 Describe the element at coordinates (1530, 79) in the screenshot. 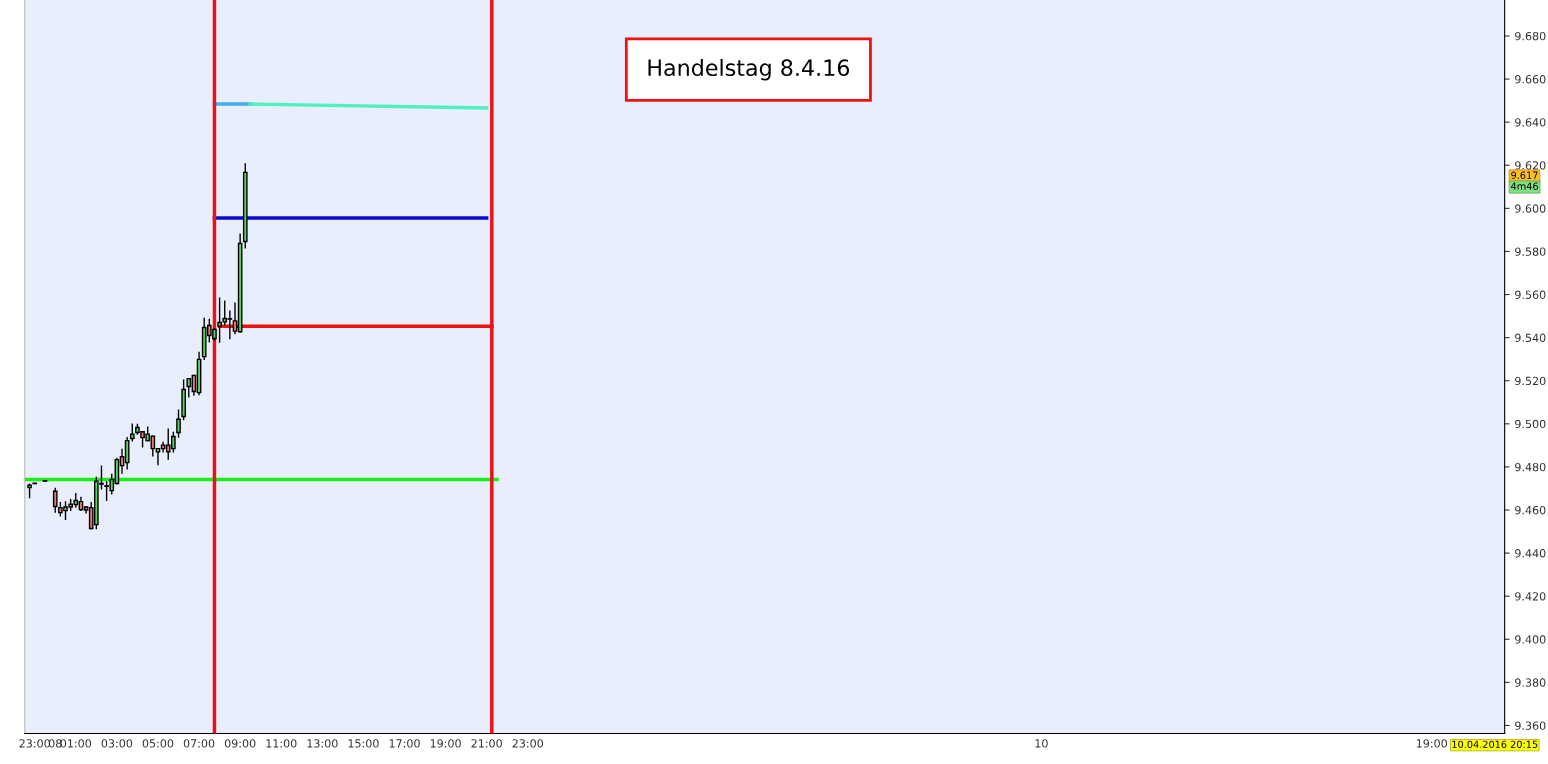

I see `y-tick-label: 9.660` at that location.